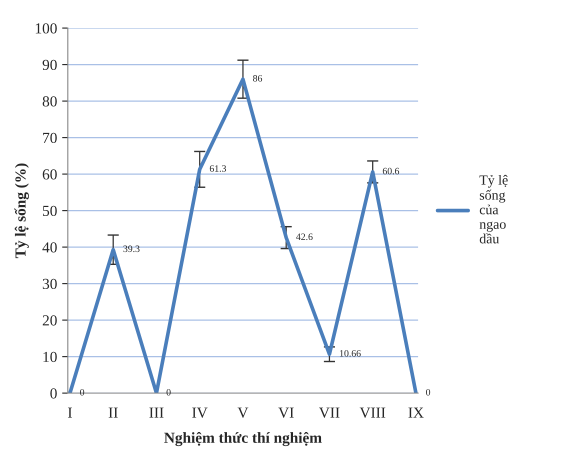  Describe the element at coordinates (49, 101) in the screenshot. I see `y-tick-label: 80` at that location.